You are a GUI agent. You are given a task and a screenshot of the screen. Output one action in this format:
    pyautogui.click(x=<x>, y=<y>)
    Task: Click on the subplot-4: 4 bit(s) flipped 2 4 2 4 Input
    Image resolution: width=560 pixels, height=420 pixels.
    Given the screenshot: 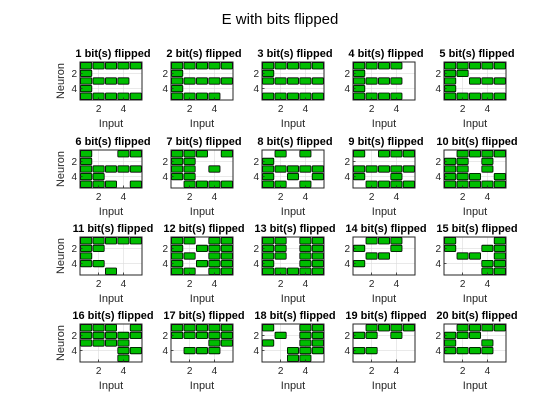 What is the action you would take?
    pyautogui.click(x=383, y=89)
    